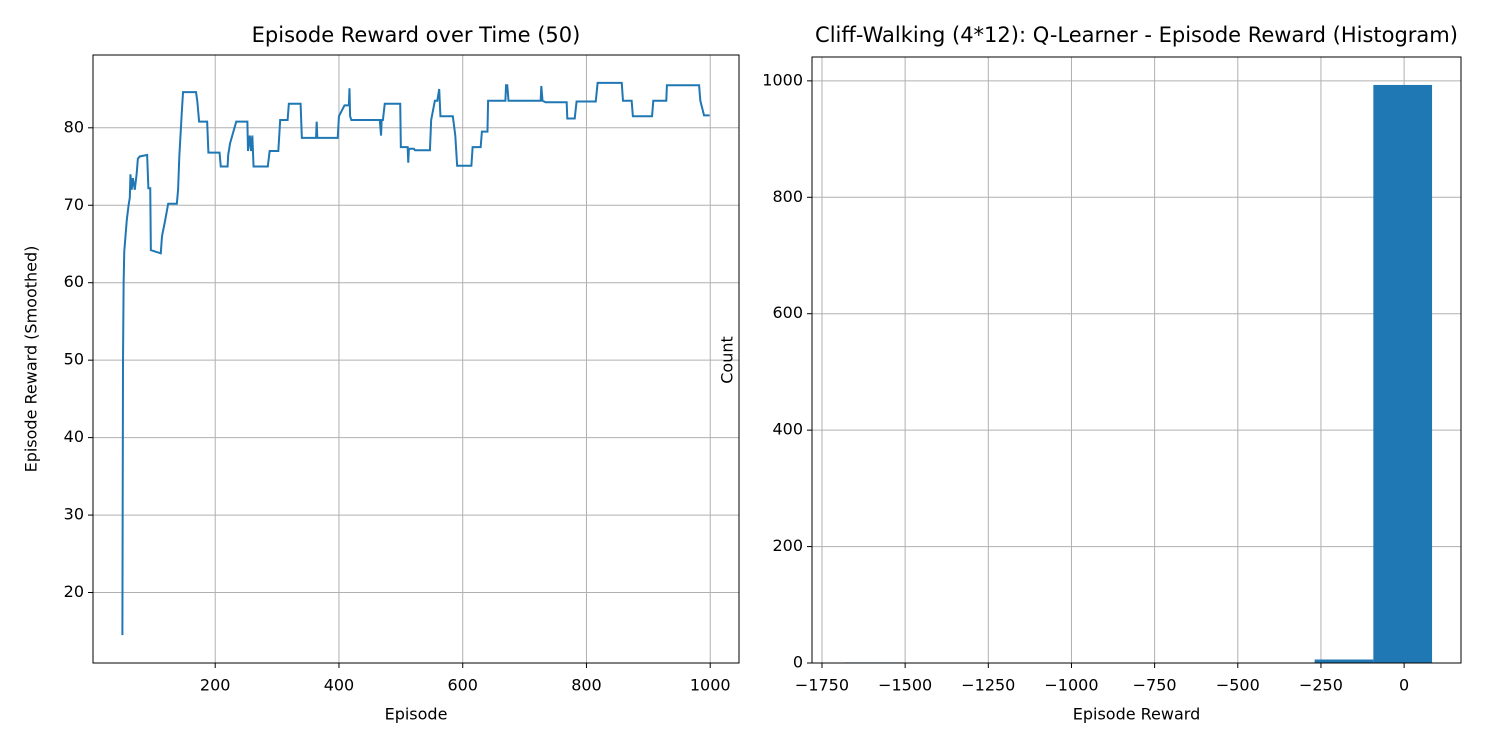 The image size is (1500, 750). I want to click on x-tick-label: −1750, so click(822, 685).